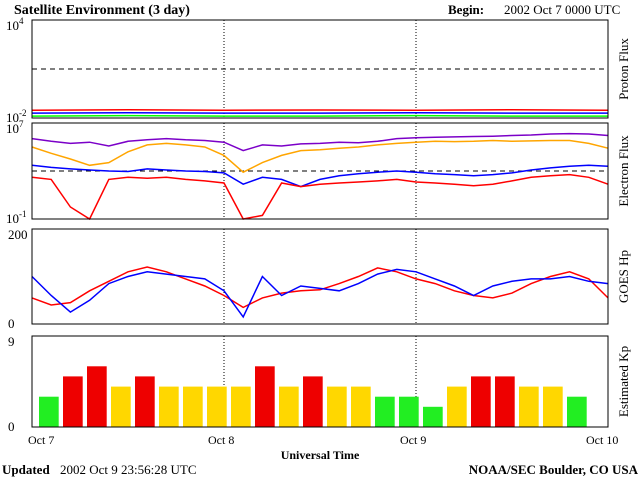  Describe the element at coordinates (320, 142) in the screenshot. I see `series-purple` at that location.